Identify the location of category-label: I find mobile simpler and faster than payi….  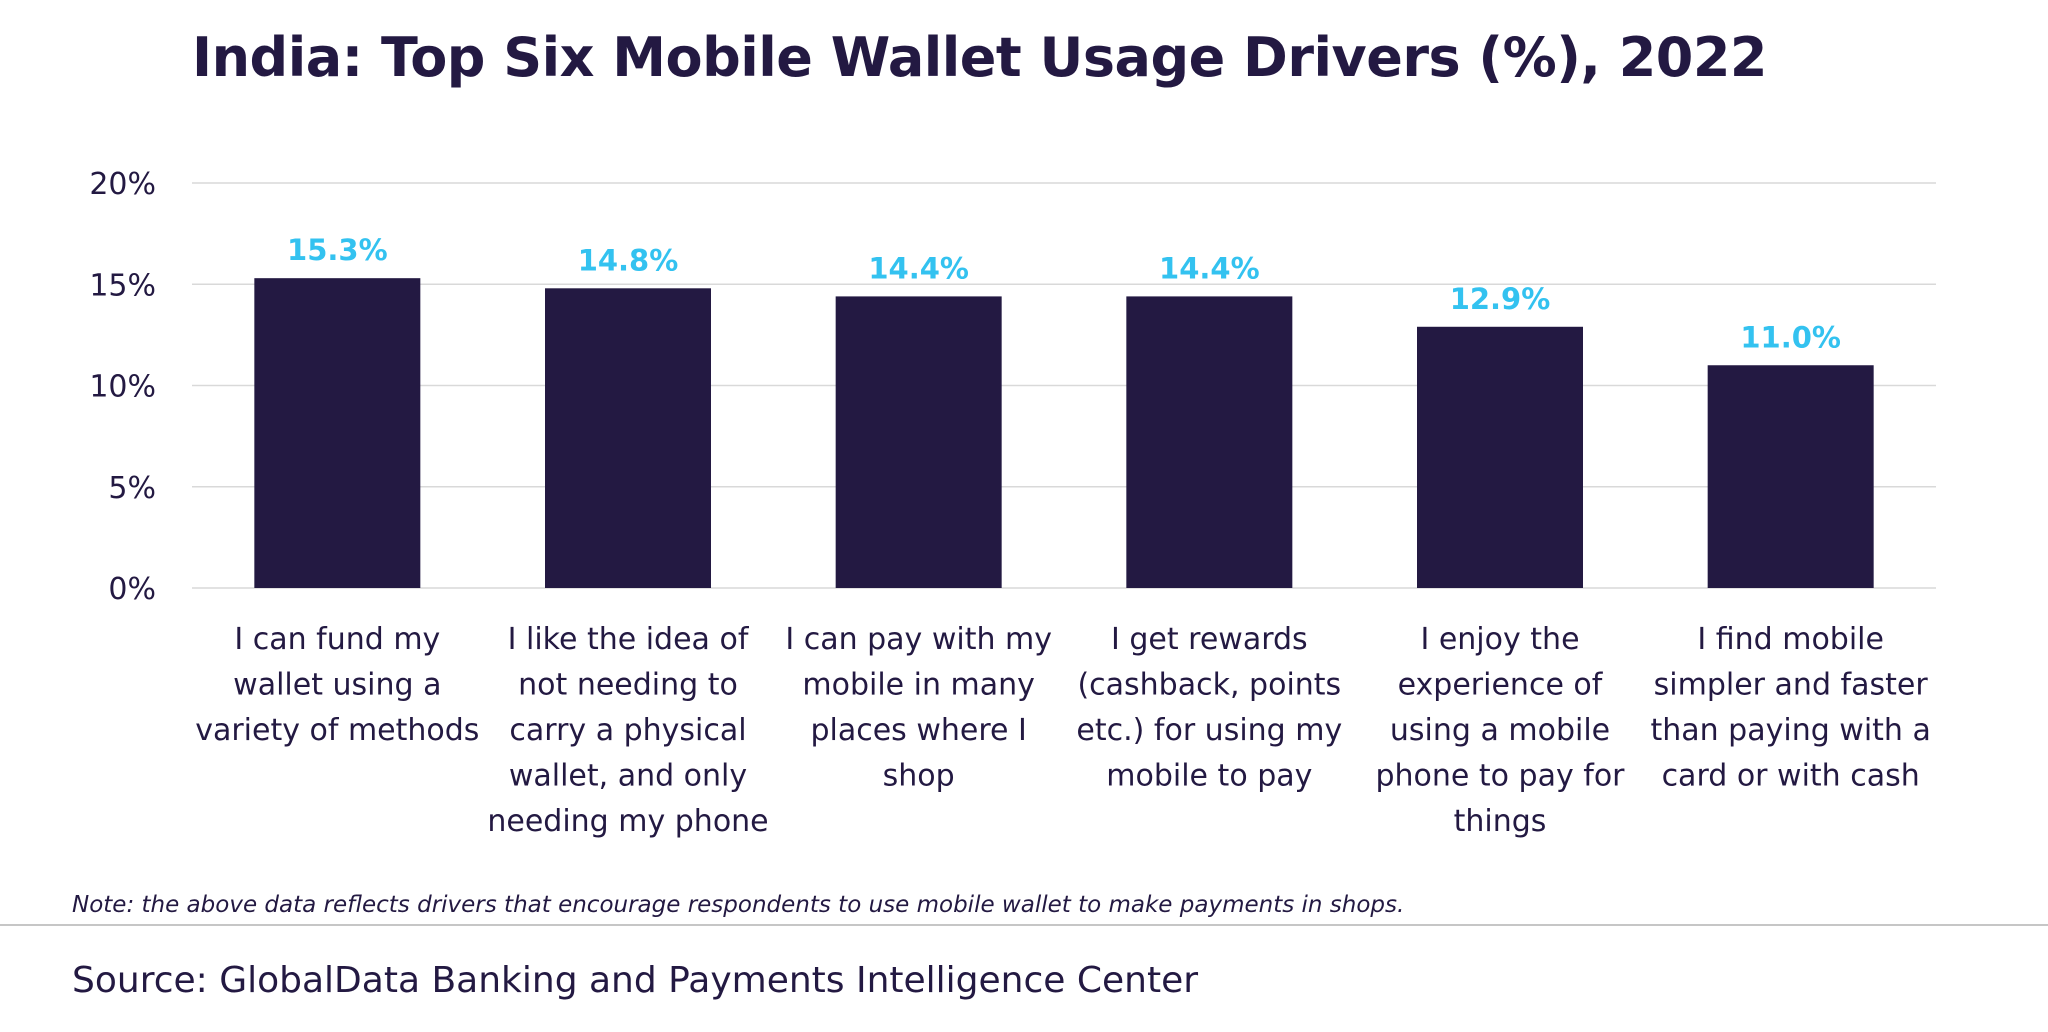
(1790, 708).